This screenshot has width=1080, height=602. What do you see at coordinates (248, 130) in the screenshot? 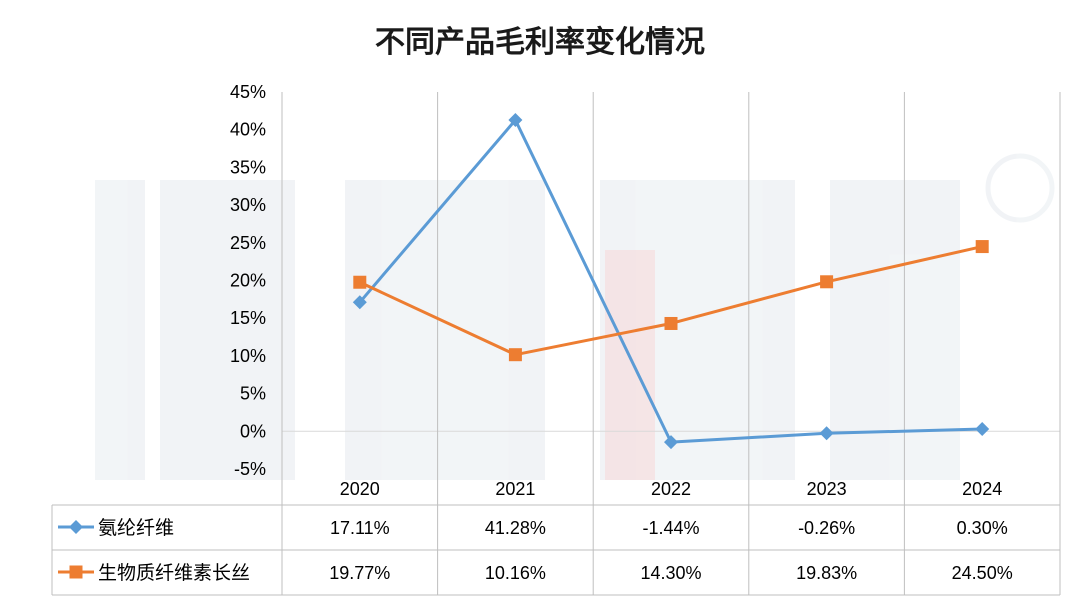
I see `y-tick-label: 40%` at bounding box center [248, 130].